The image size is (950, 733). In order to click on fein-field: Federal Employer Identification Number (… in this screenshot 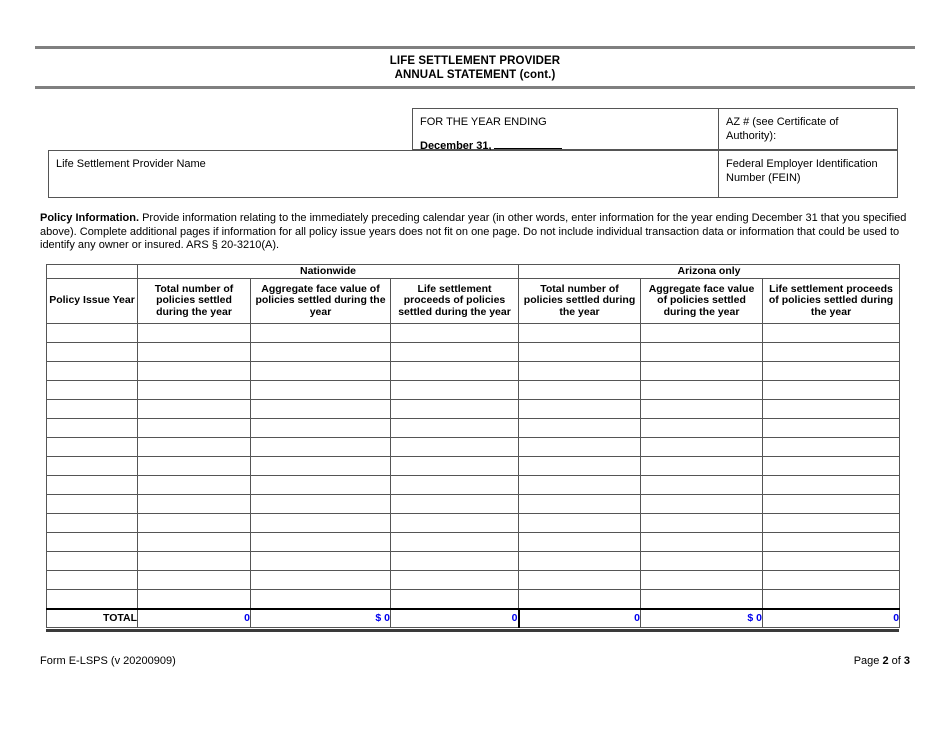, I will do `click(808, 174)`.